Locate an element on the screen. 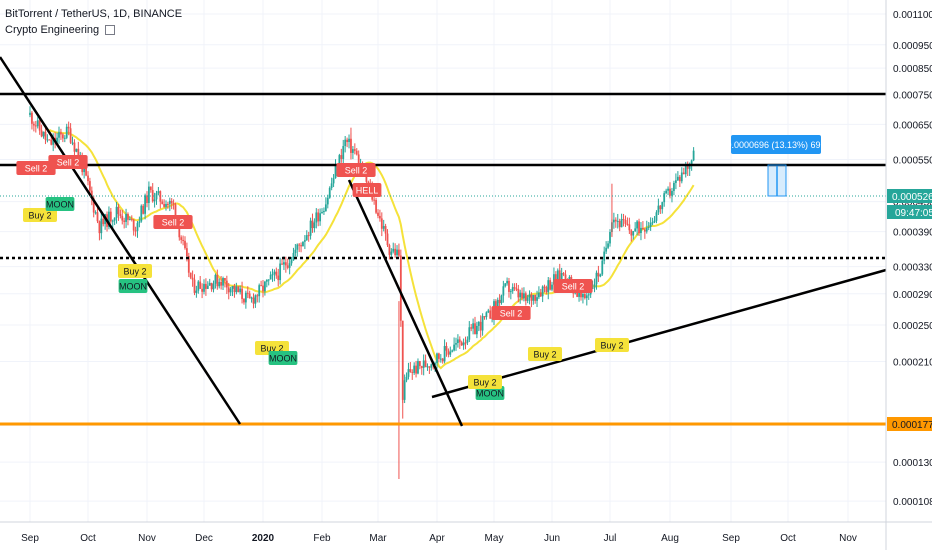 This screenshot has height=550, width=932. time-tick-label: Oct is located at coordinates (88, 538).